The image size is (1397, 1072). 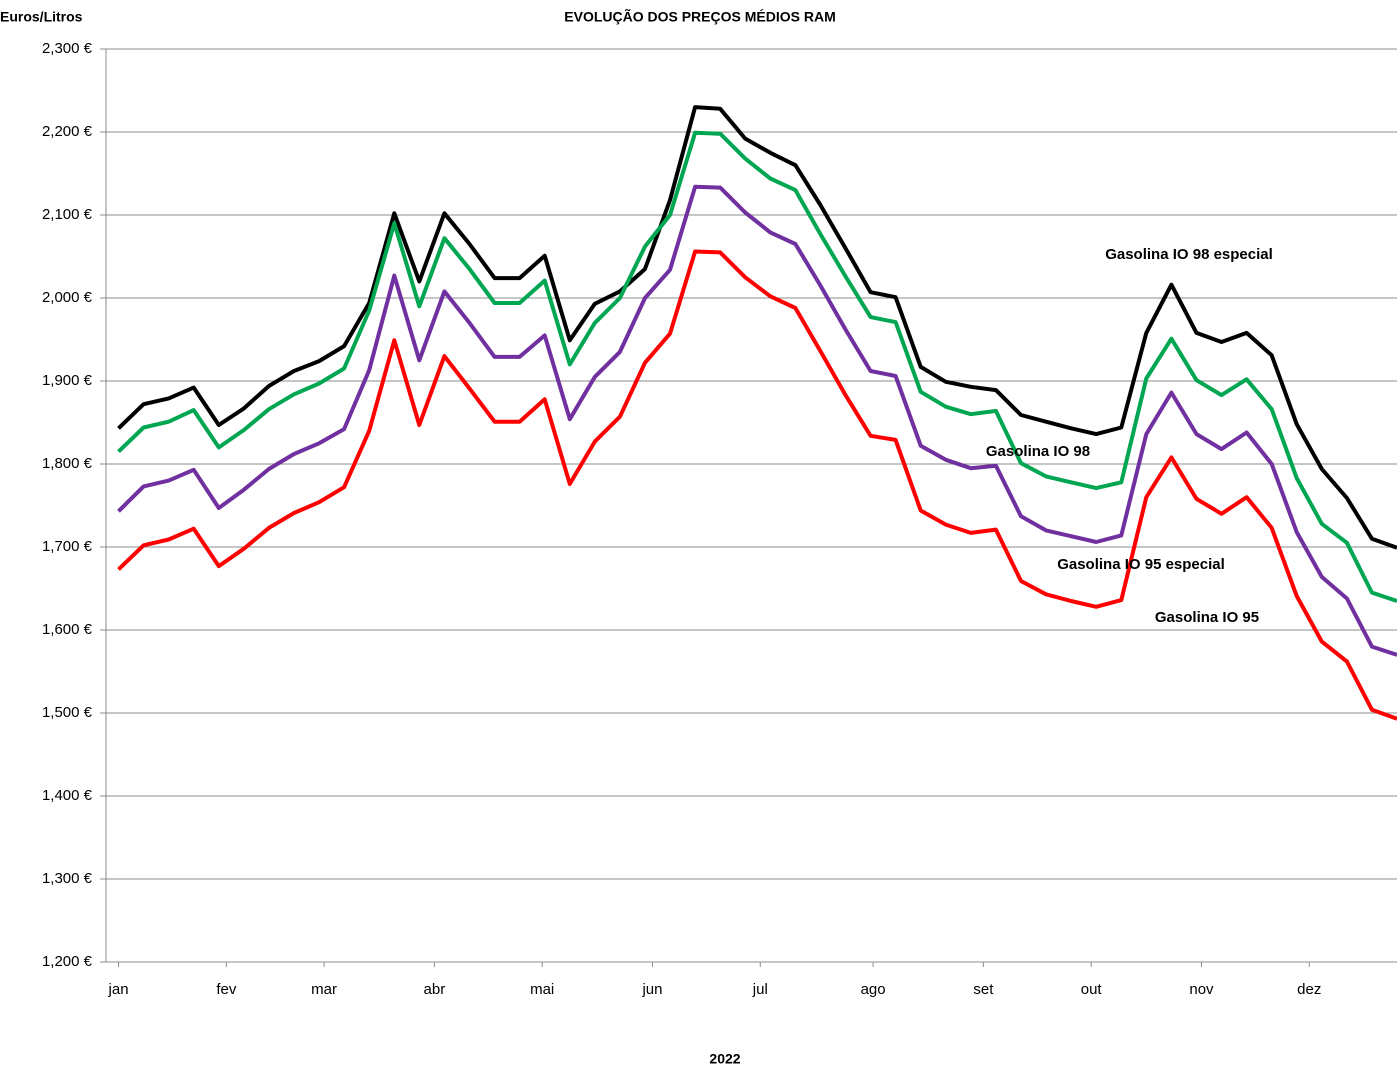 What do you see at coordinates (67, 878) in the screenshot?
I see `y-tick-label: 1,300 €` at bounding box center [67, 878].